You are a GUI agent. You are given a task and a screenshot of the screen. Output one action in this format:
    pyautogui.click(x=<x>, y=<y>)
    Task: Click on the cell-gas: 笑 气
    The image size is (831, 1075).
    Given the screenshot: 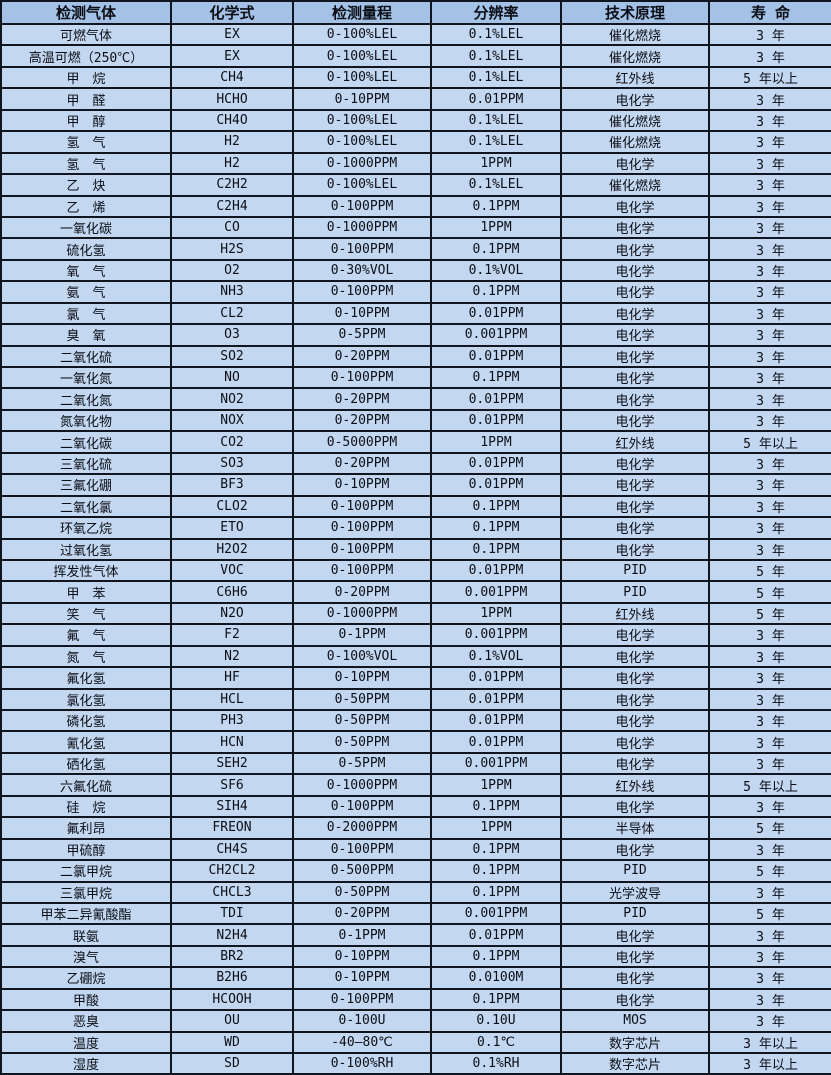 What is the action you would take?
    pyautogui.click(x=86, y=613)
    